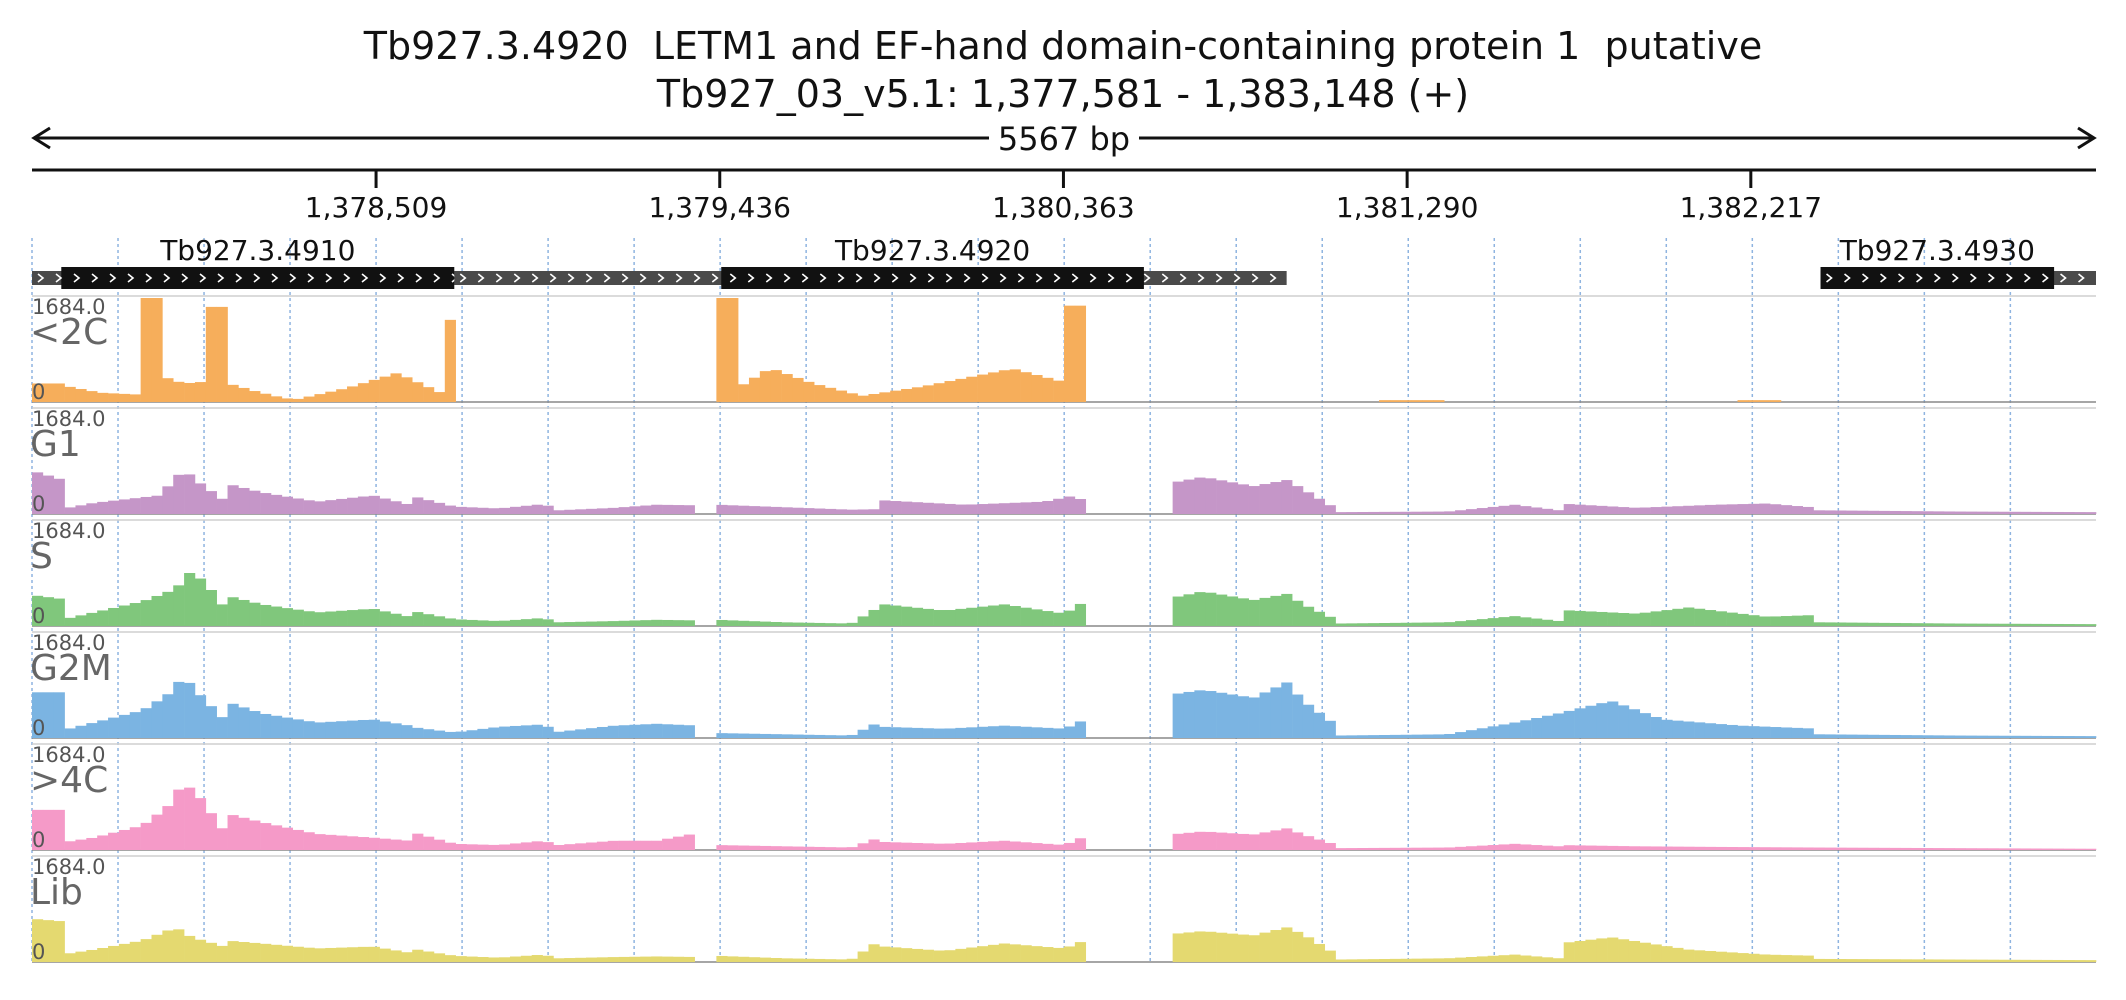 This screenshot has height=1000, width=2126. I want to click on chart-subtitle: Tb927_03_v5.1: 1,377,581 - 1,383,148 (+), so click(1063, 94).